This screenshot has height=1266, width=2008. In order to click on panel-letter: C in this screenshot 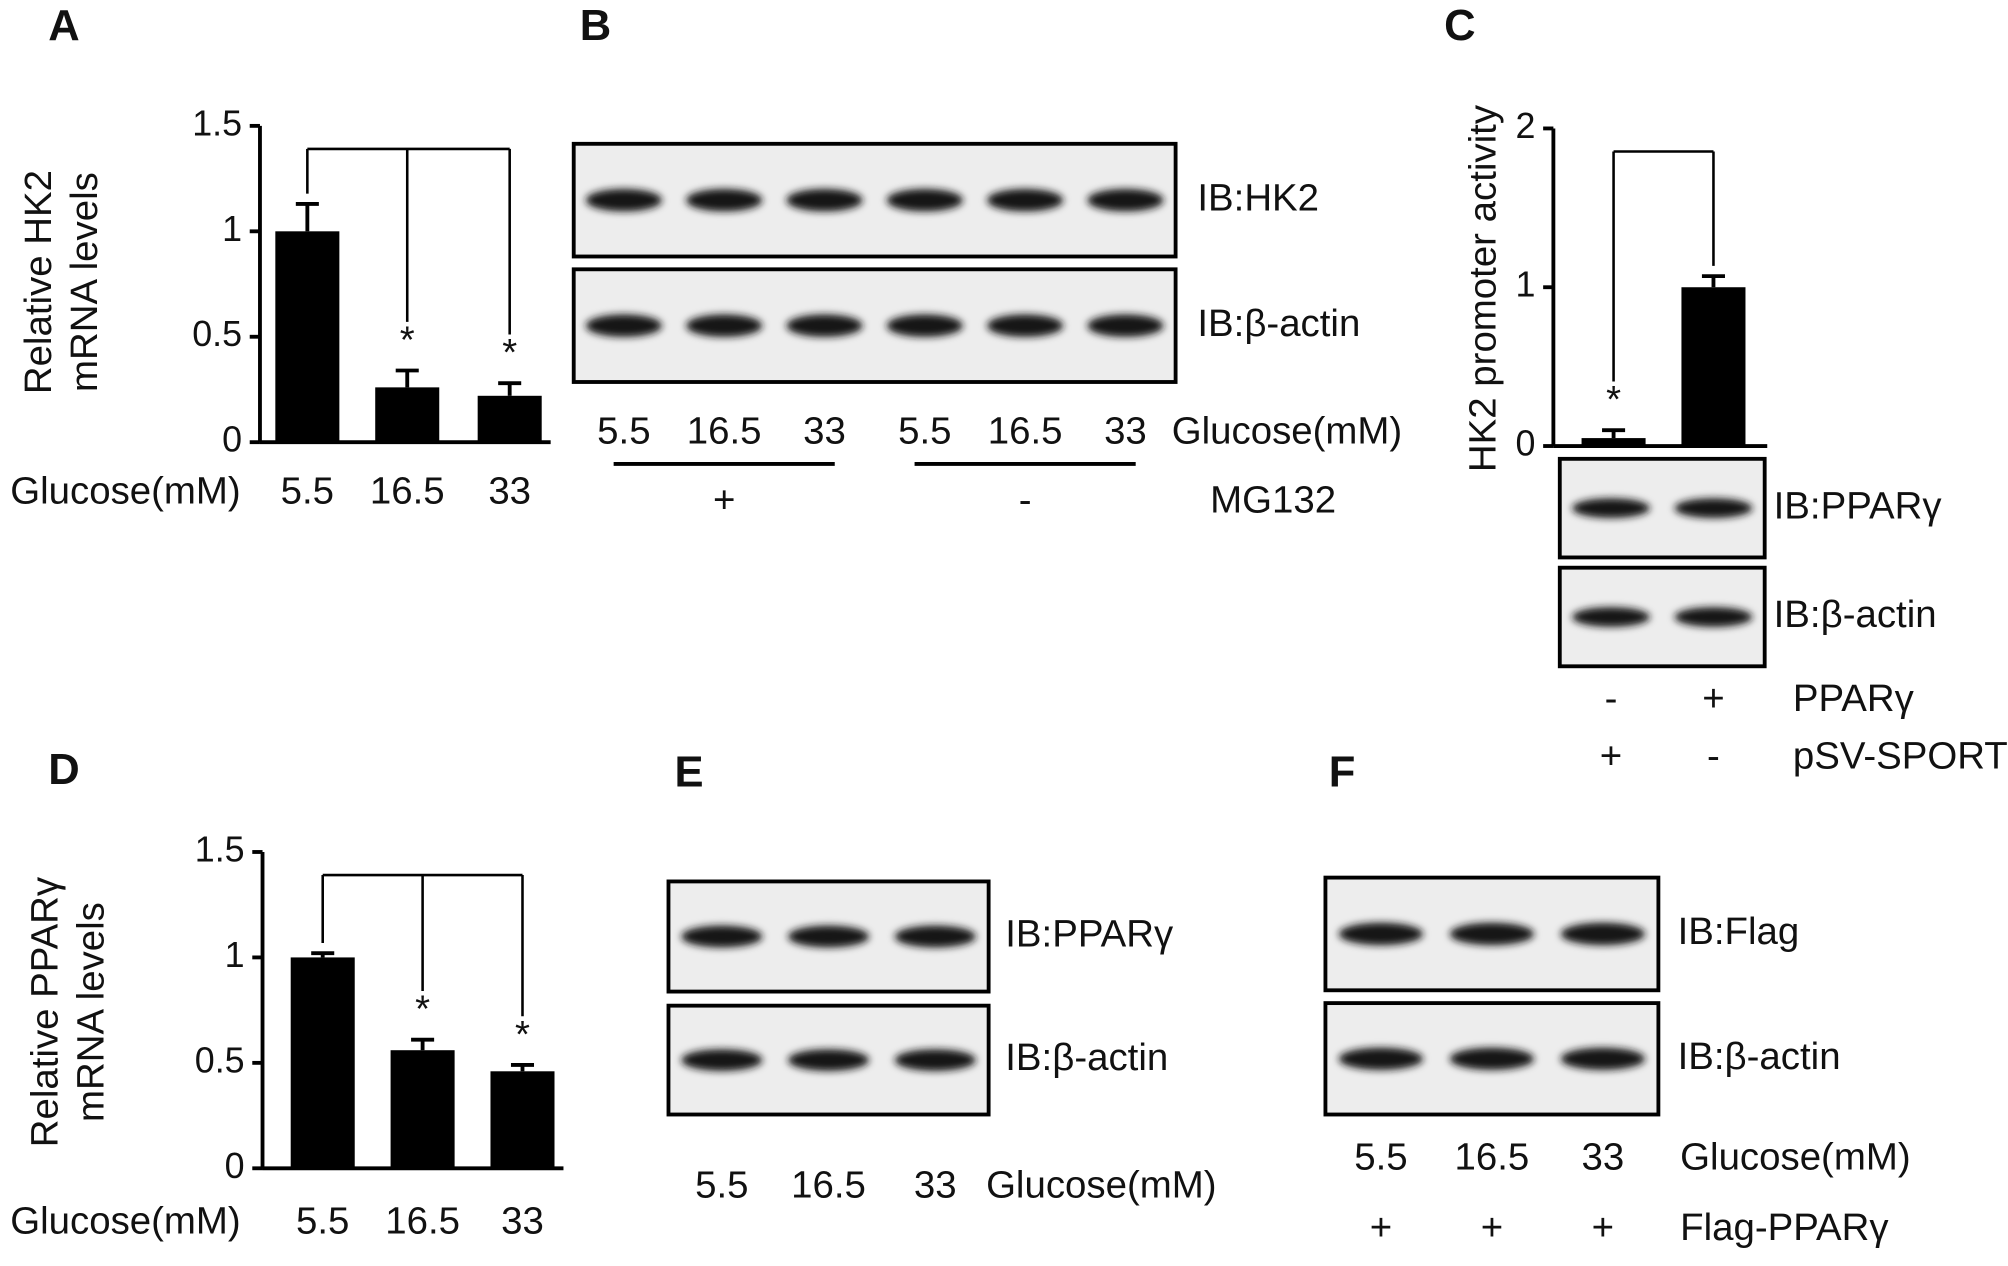, I will do `click(1459, 26)`.